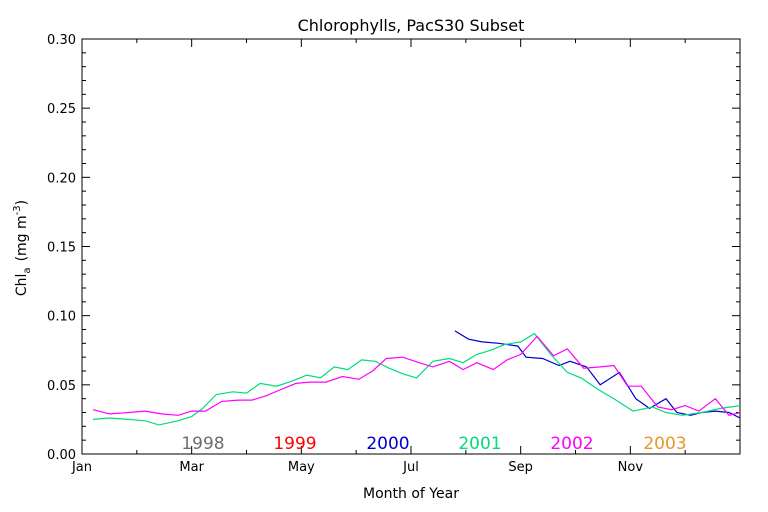 This screenshot has width=768, height=512. I want to click on y-axis-title-subscript: a, so click(27, 270).